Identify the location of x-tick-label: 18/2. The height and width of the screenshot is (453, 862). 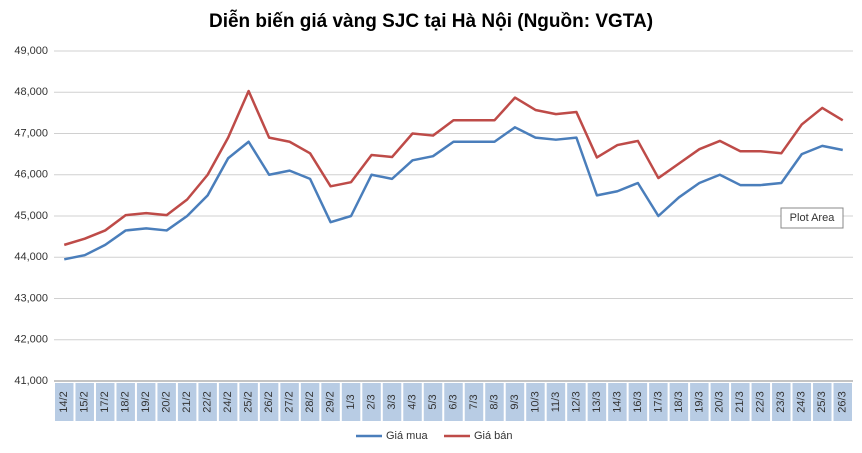
(126, 401).